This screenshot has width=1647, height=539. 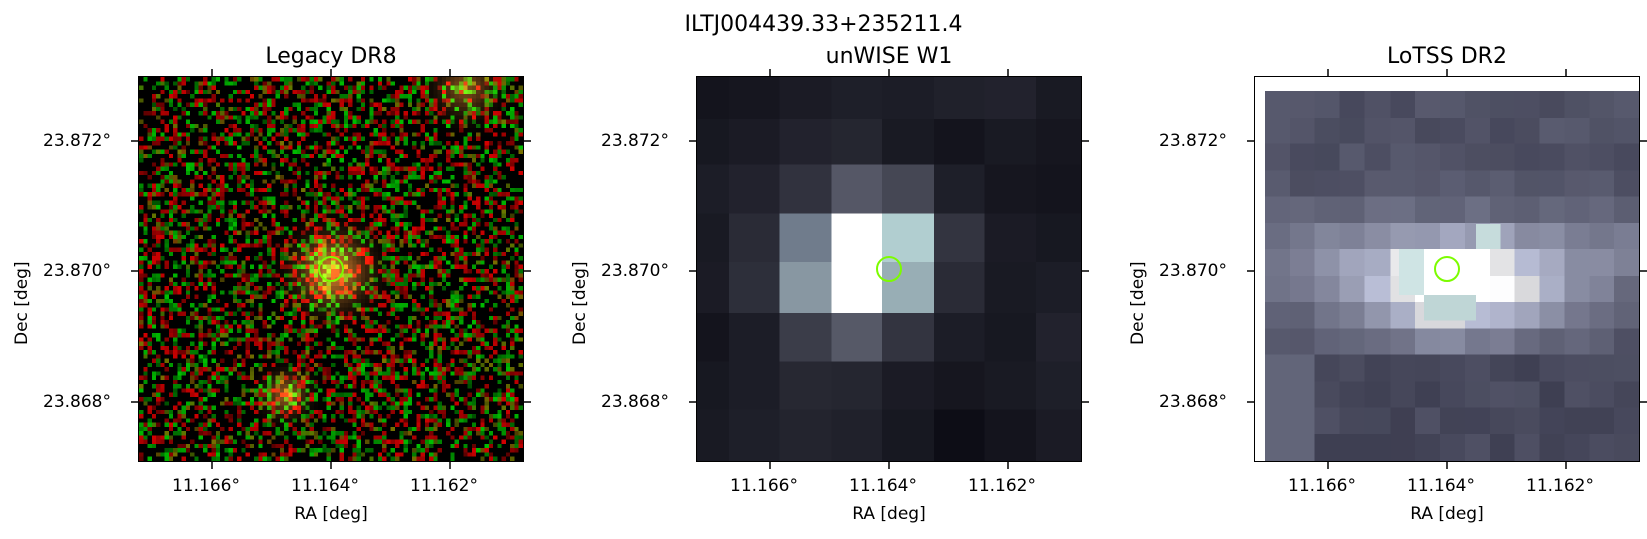 I want to click on xtick-lotss-2: 11.164°, so click(x=1441, y=486).